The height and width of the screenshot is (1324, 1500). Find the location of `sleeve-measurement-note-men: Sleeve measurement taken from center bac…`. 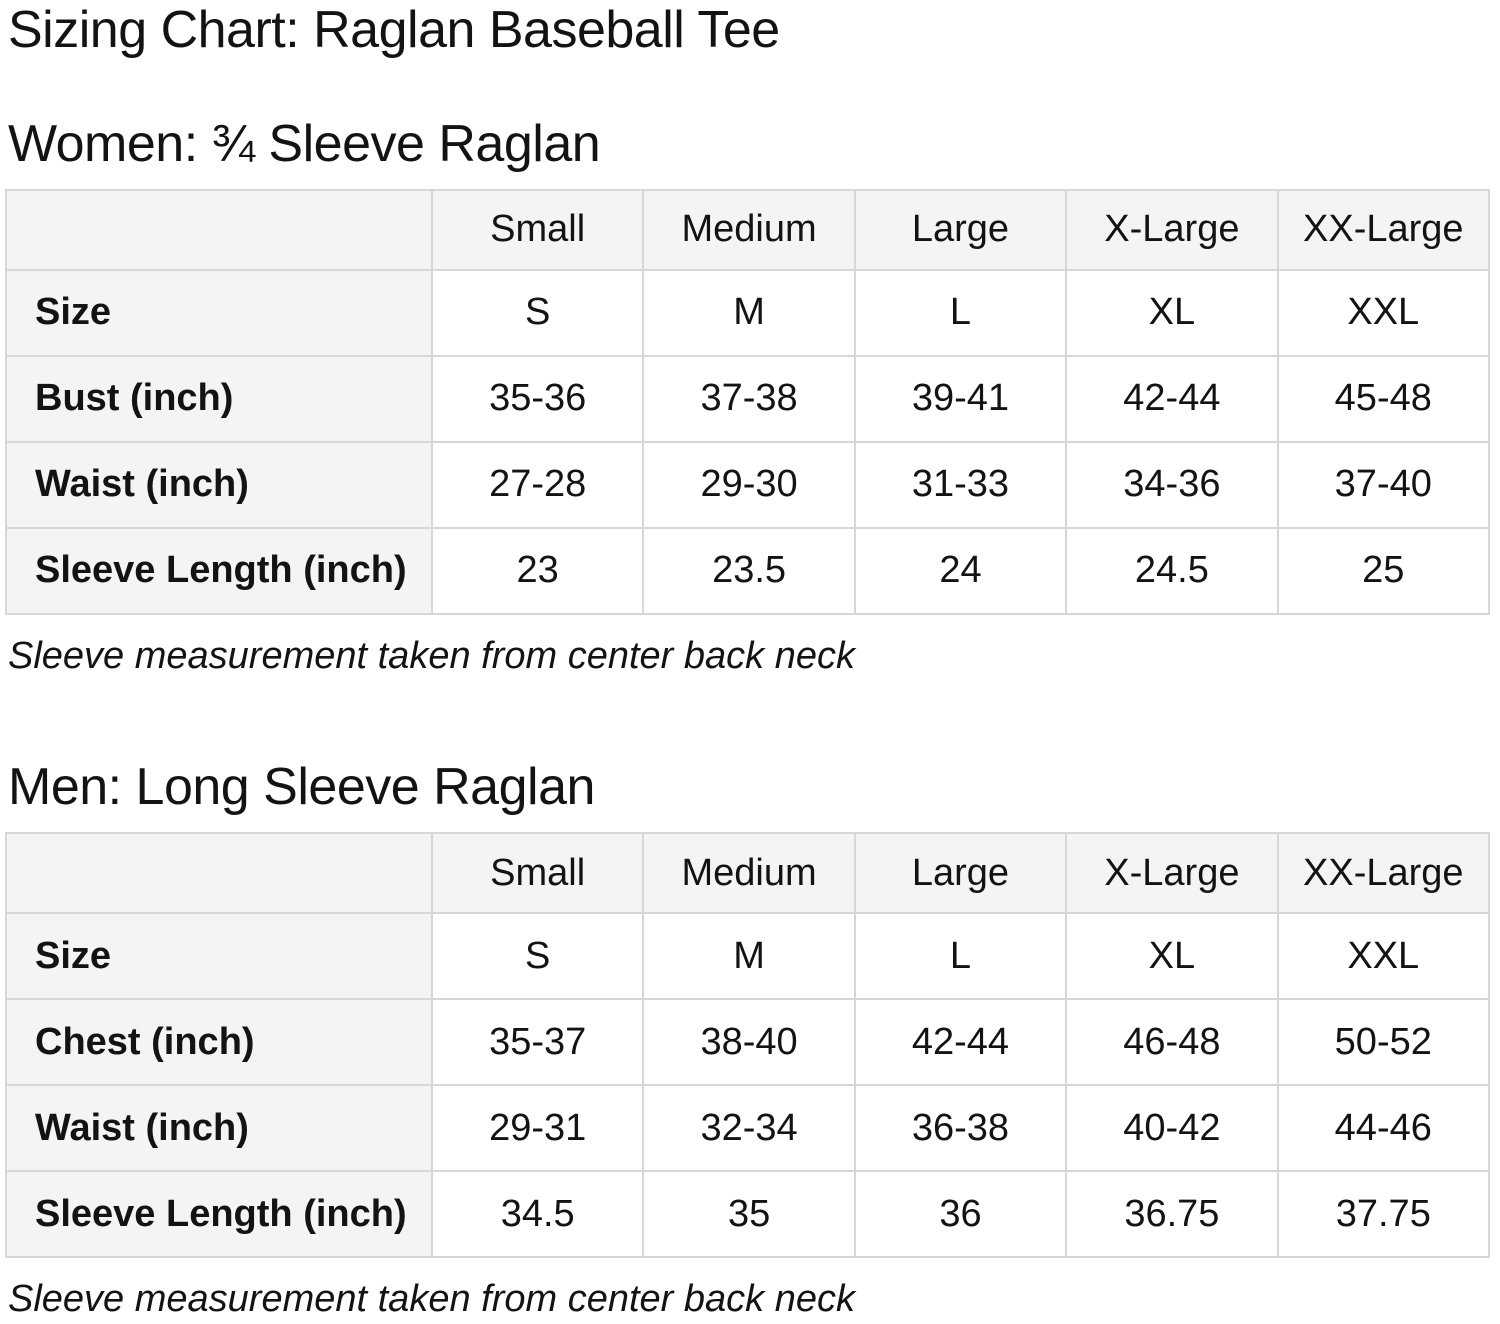

sleeve-measurement-note-men: Sleeve measurement taken from center bac… is located at coordinates (431, 1299).